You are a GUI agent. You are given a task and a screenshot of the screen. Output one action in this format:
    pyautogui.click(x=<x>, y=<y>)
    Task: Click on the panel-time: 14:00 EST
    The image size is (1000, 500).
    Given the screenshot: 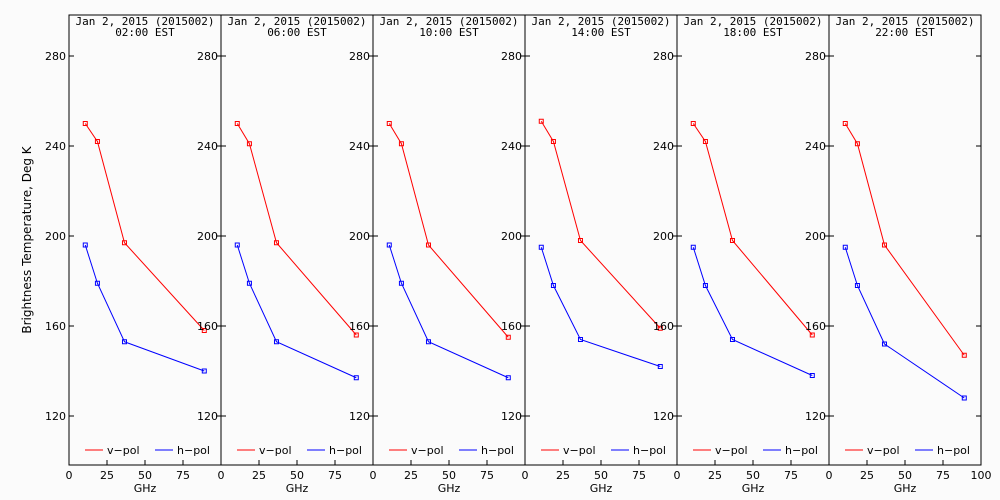 What is the action you would take?
    pyautogui.click(x=601, y=32)
    